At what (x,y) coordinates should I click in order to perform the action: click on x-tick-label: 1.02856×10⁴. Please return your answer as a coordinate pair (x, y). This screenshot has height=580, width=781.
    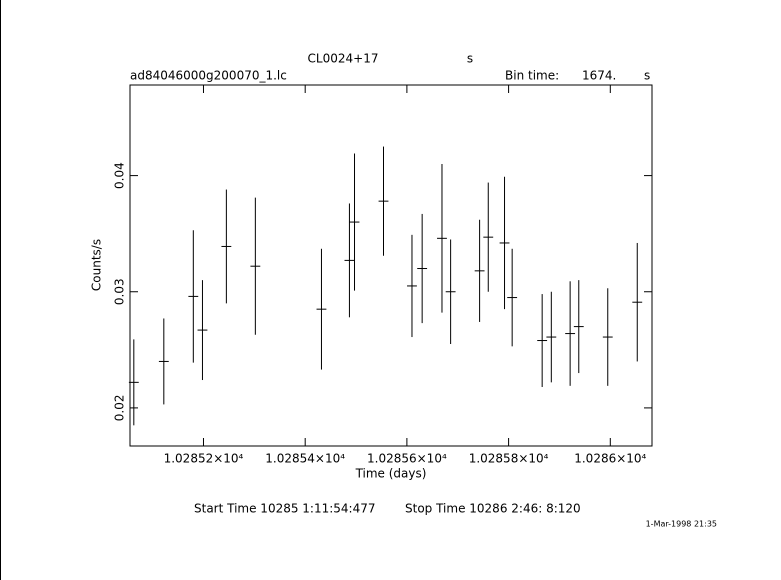
    Looking at the image, I should click on (407, 459).